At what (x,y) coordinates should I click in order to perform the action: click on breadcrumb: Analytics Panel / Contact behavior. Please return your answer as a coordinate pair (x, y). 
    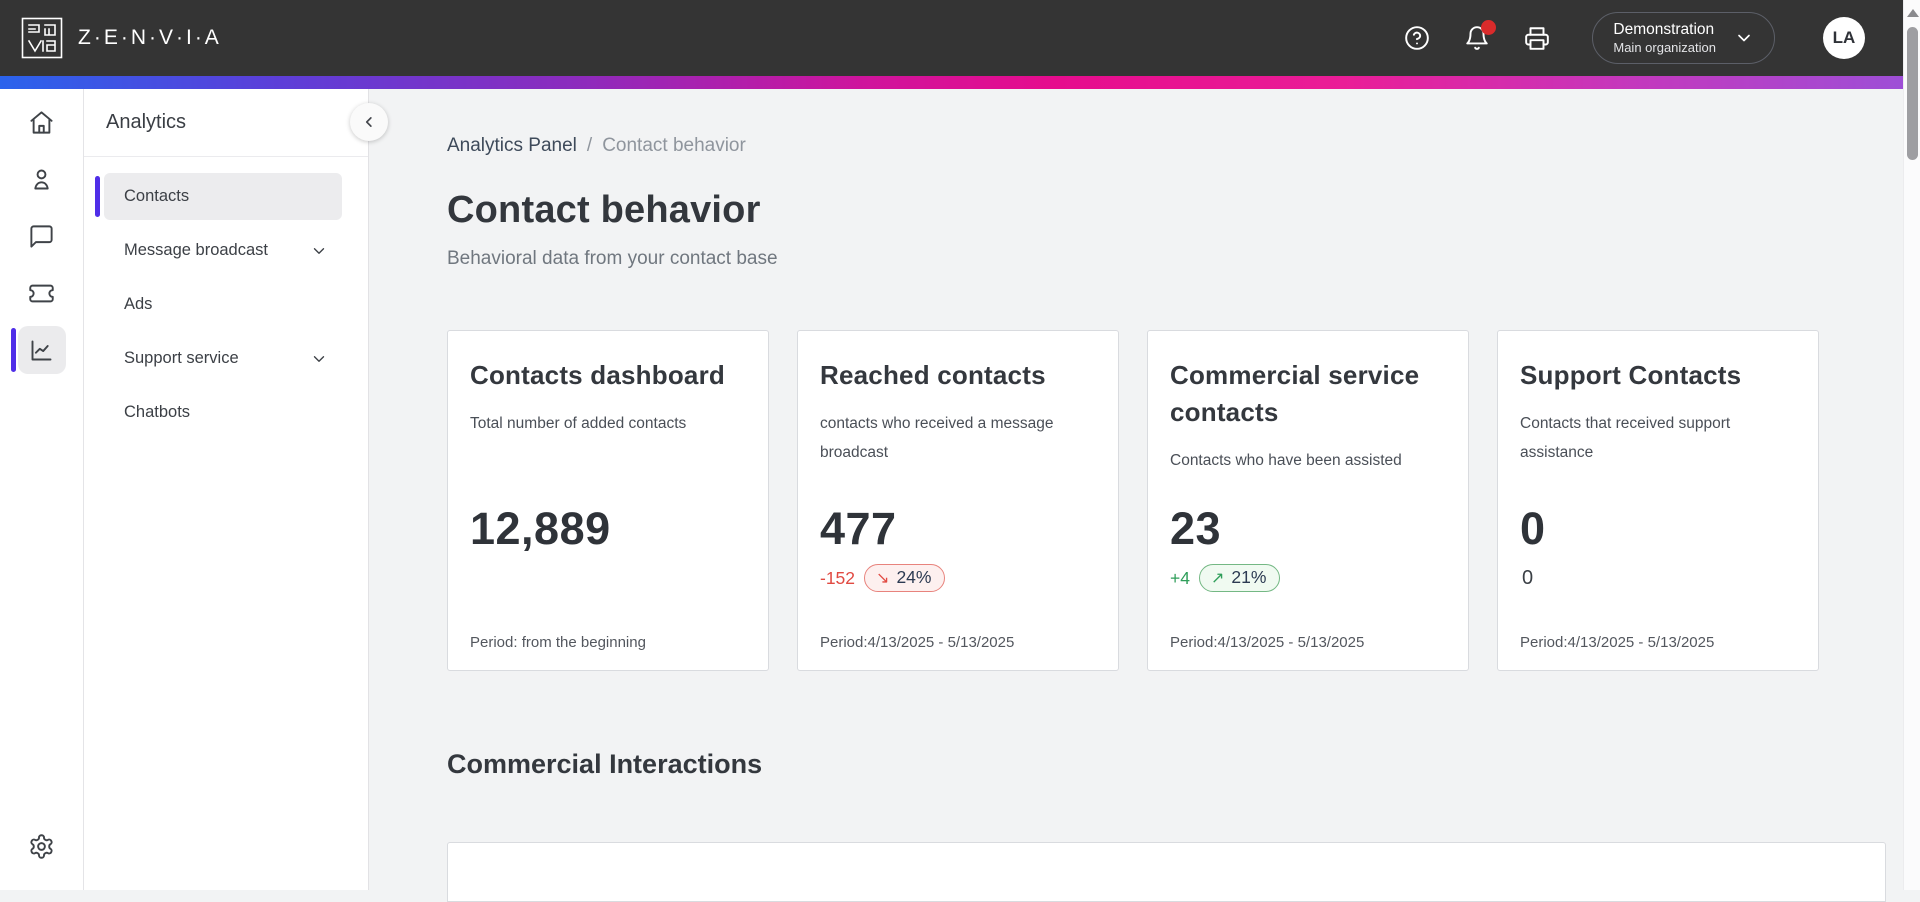
    Looking at the image, I should click on (1183, 146).